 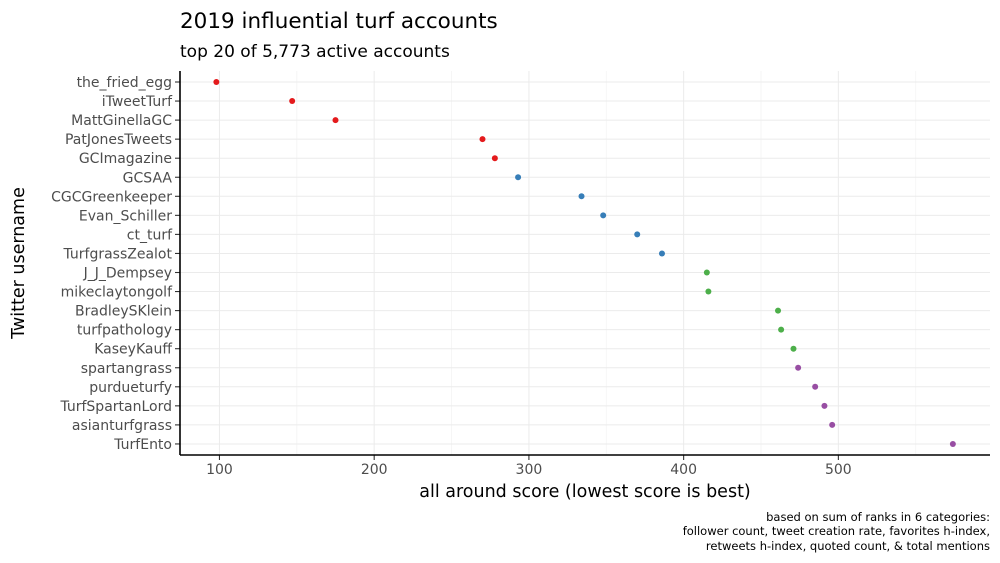 What do you see at coordinates (148, 178) in the screenshot?
I see `y-tick-label: GCSAA` at bounding box center [148, 178].